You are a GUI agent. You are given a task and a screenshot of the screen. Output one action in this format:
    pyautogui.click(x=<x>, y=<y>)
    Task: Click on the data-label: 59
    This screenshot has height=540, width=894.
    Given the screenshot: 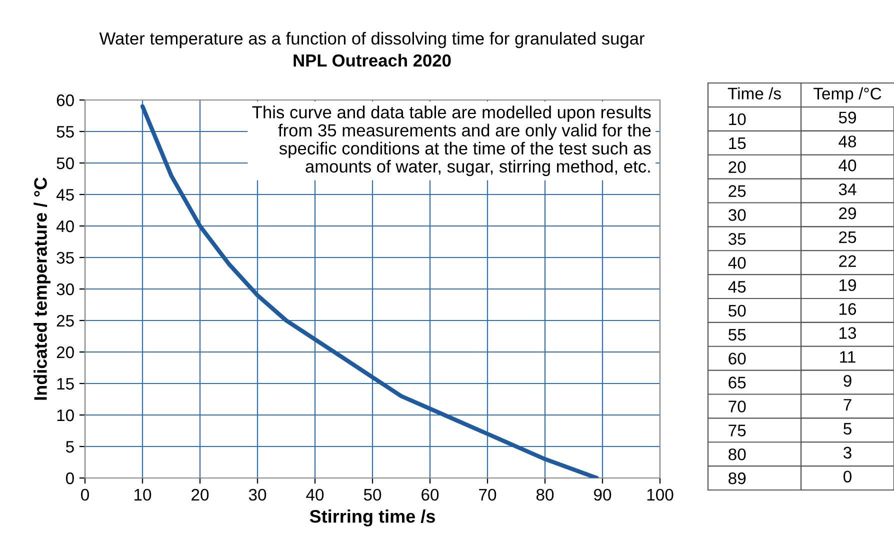 What is the action you would take?
    pyautogui.click(x=847, y=118)
    